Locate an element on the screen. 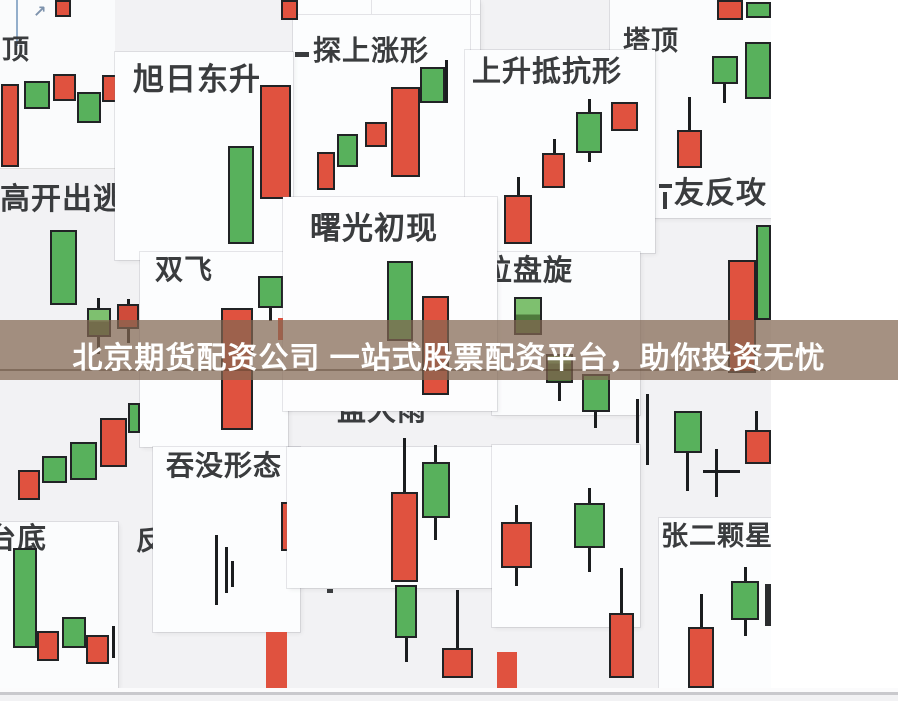 Image resolution: width=898 pixels, height=701 pixels. pattern-label-gaokaichutao: 高开出逃 is located at coordinates (62, 199).